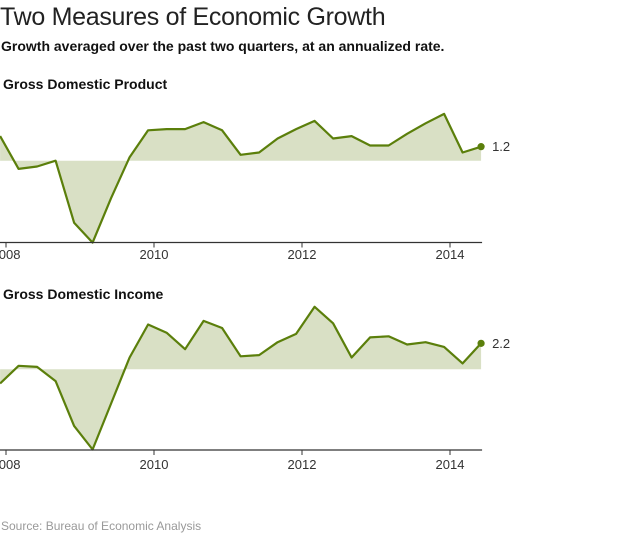  What do you see at coordinates (193, 17) in the screenshot?
I see `chart-title: Two Measures of Economic Growth` at bounding box center [193, 17].